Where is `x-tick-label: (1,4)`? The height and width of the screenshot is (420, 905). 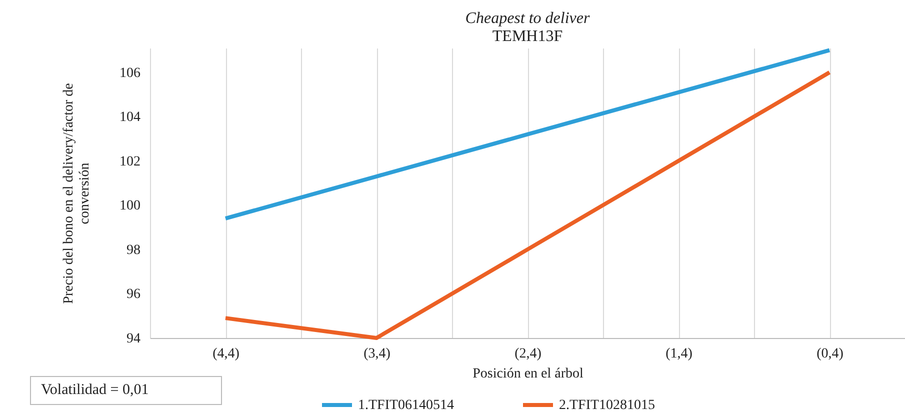
x-tick-label: (1,4) is located at coordinates (679, 354).